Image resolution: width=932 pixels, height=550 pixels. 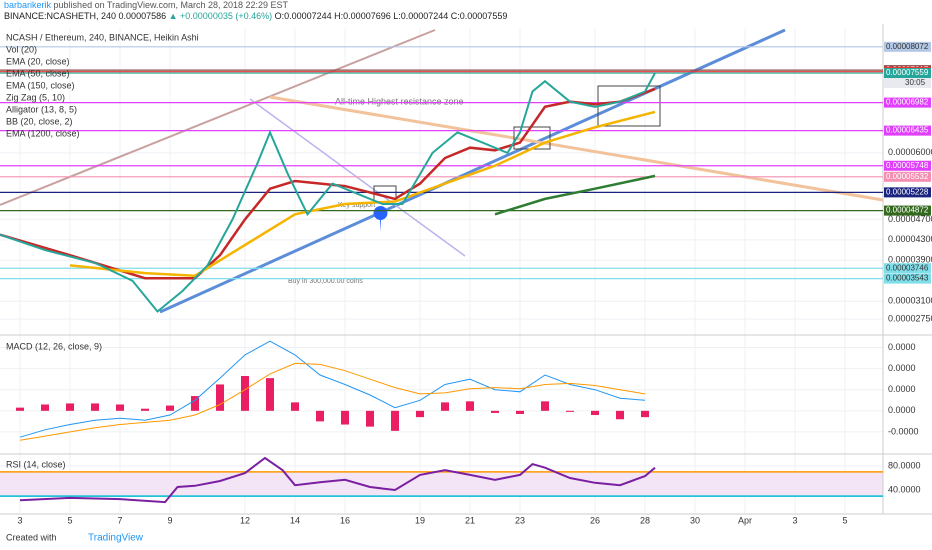 What do you see at coordinates (904, 465) in the screenshot?
I see `y-tick-label: 80.0000` at bounding box center [904, 465].